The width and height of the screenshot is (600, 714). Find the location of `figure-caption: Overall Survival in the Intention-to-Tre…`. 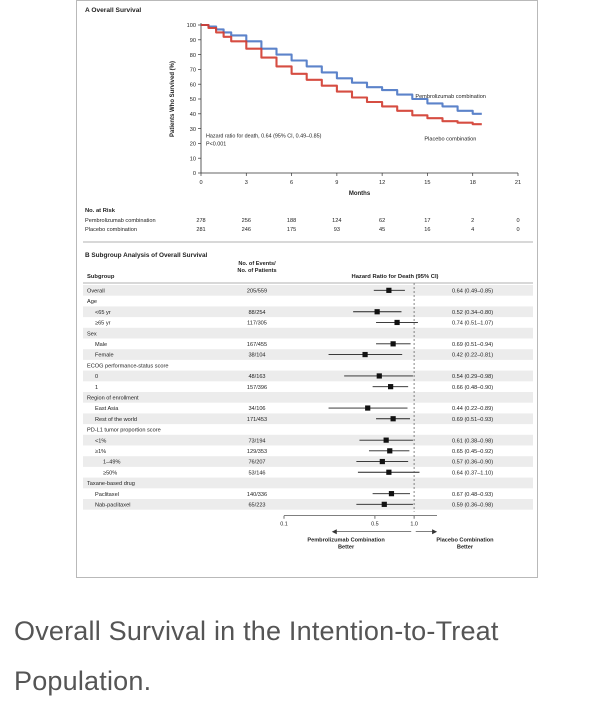

figure-caption: Overall Survival in the Intention-to-Tre… is located at coordinates (256, 656).